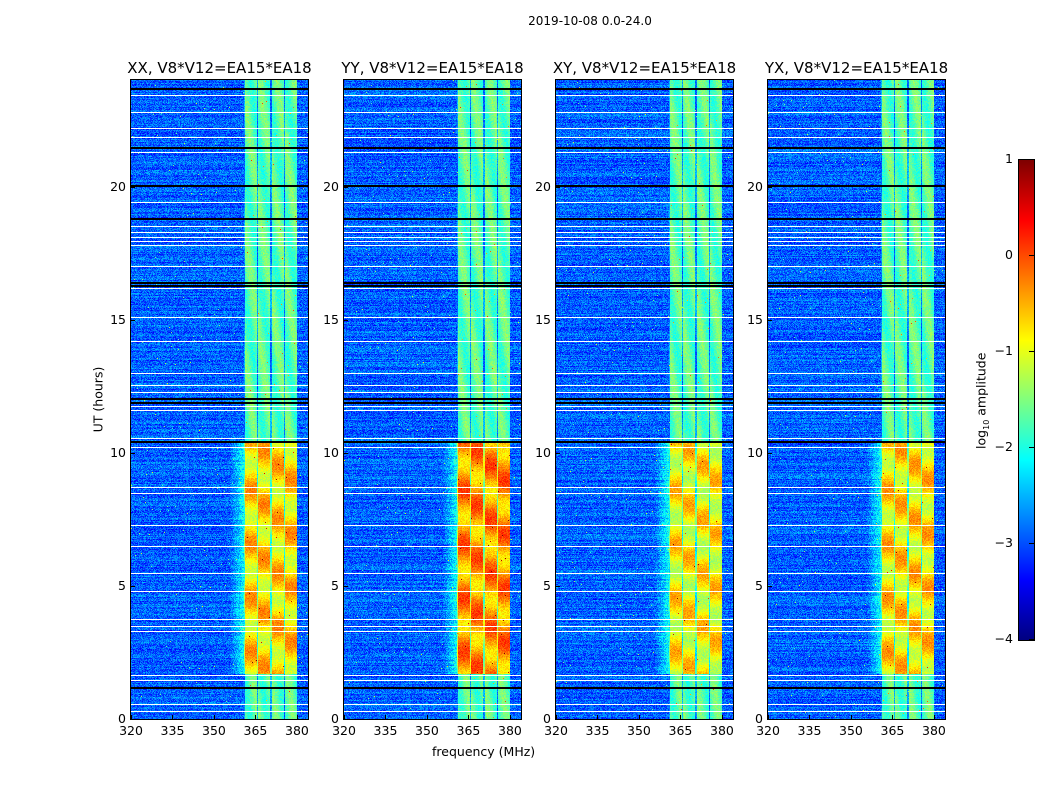 The height and width of the screenshot is (800, 1050). What do you see at coordinates (981, 439) in the screenshot?
I see `colorbar-label-log: log` at bounding box center [981, 439].